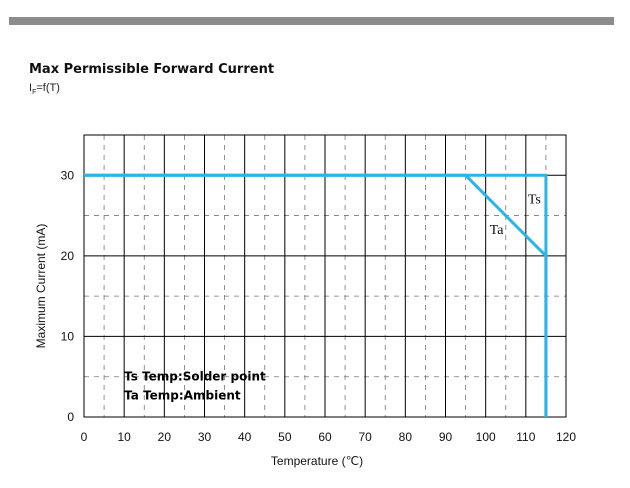  I want to click on x-tick-label: 100, so click(486, 437).